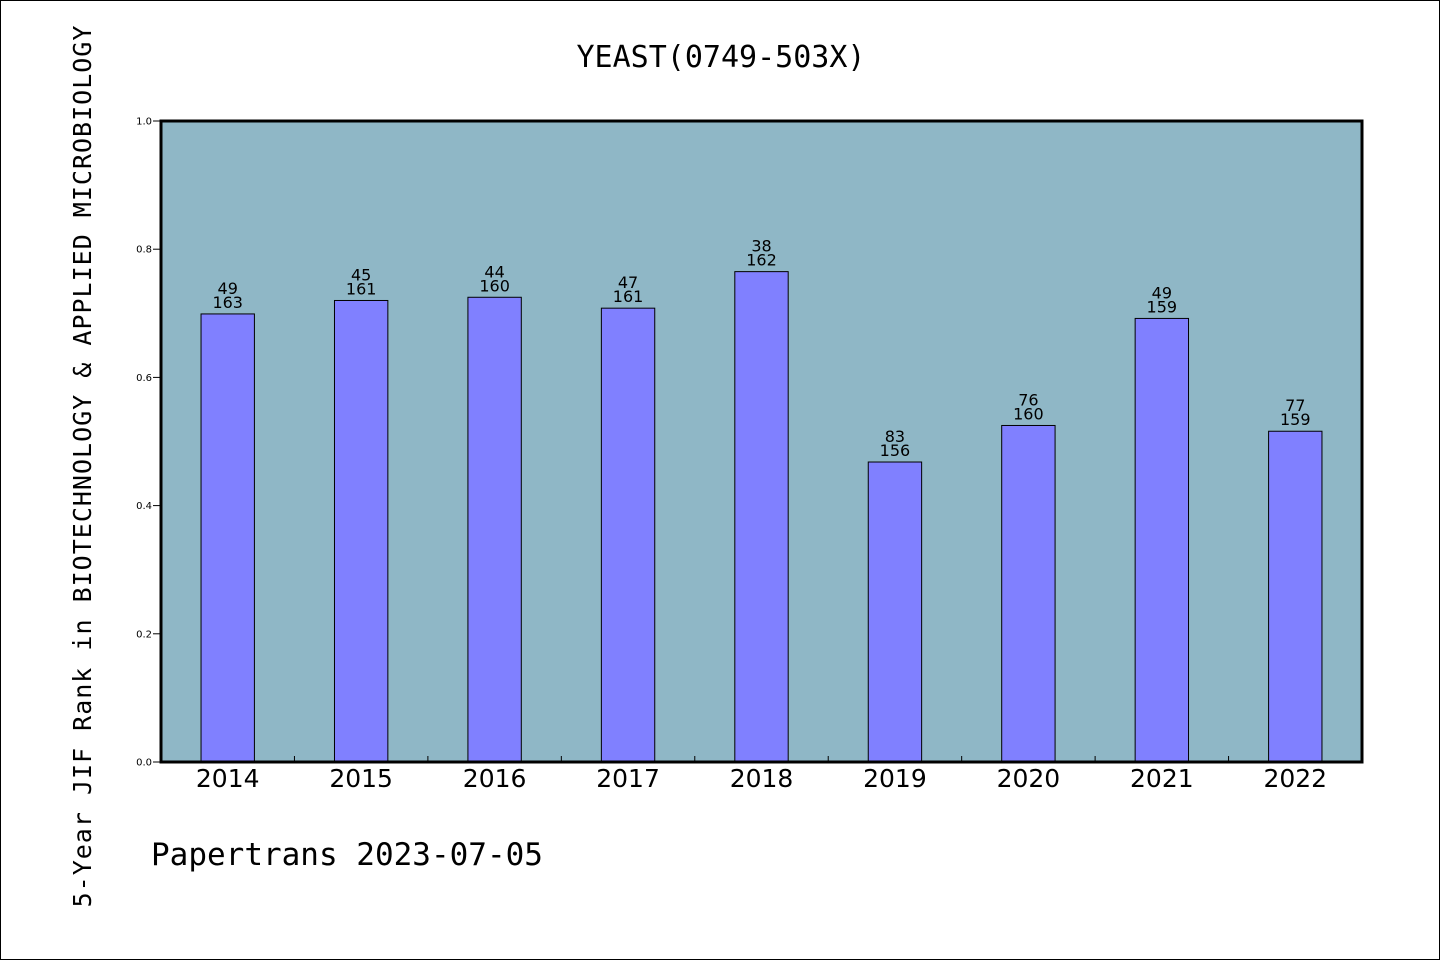  What do you see at coordinates (227, 302) in the screenshot?
I see `bar-total-label: 163` at bounding box center [227, 302].